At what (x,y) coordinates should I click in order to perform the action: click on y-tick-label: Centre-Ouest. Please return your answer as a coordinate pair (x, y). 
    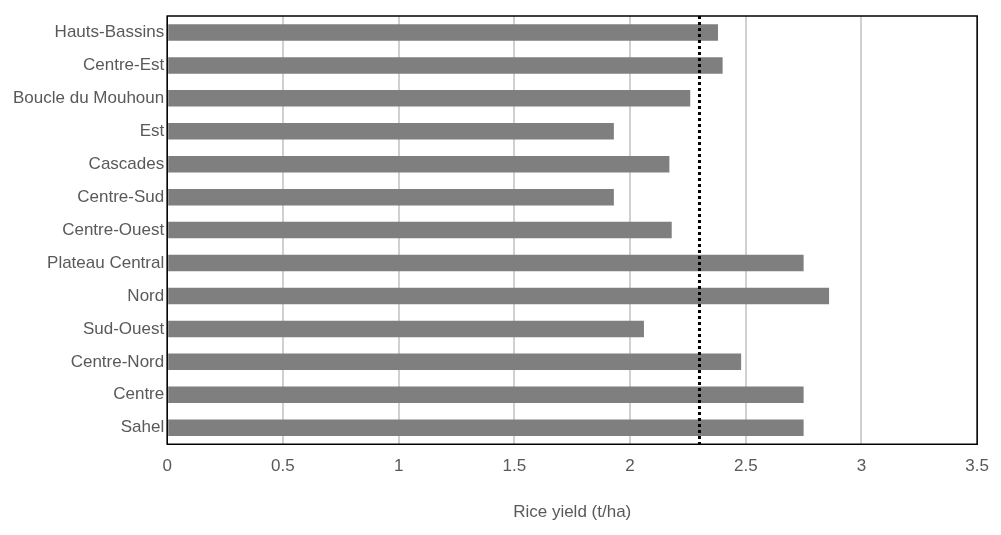
    Looking at the image, I should click on (113, 229).